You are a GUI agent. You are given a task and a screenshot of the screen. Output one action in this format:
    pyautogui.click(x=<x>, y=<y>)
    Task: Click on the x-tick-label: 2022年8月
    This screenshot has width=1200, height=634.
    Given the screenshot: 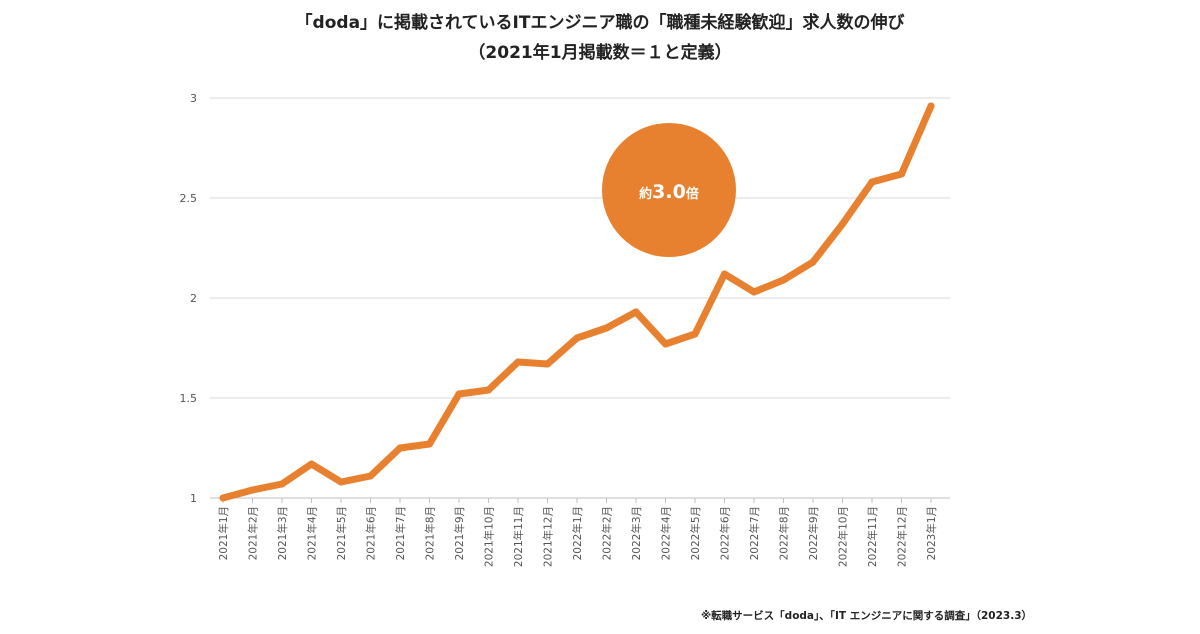 What is the action you would take?
    pyautogui.click(x=784, y=533)
    